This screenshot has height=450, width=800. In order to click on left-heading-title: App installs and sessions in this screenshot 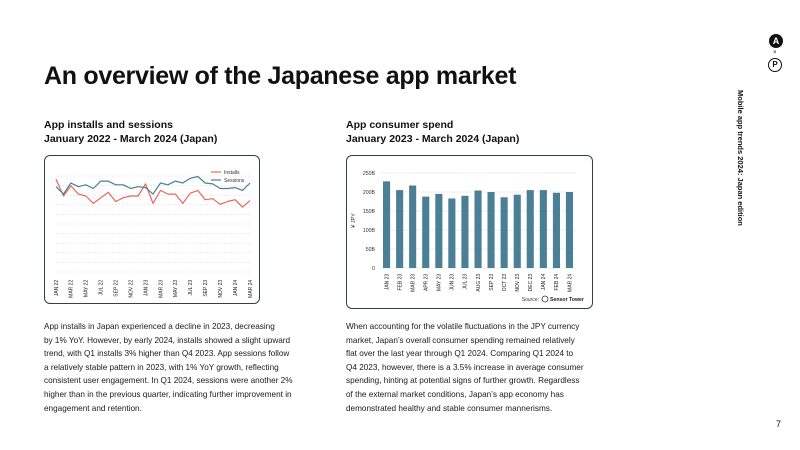, I will do `click(108, 125)`.